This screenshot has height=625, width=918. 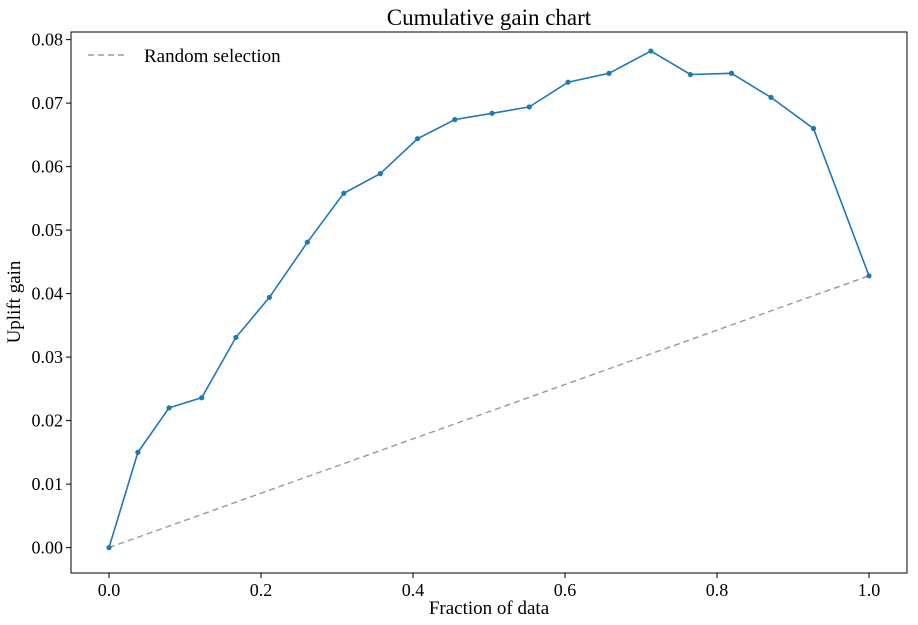 I want to click on y-tick-label: 0.07, so click(x=48, y=103).